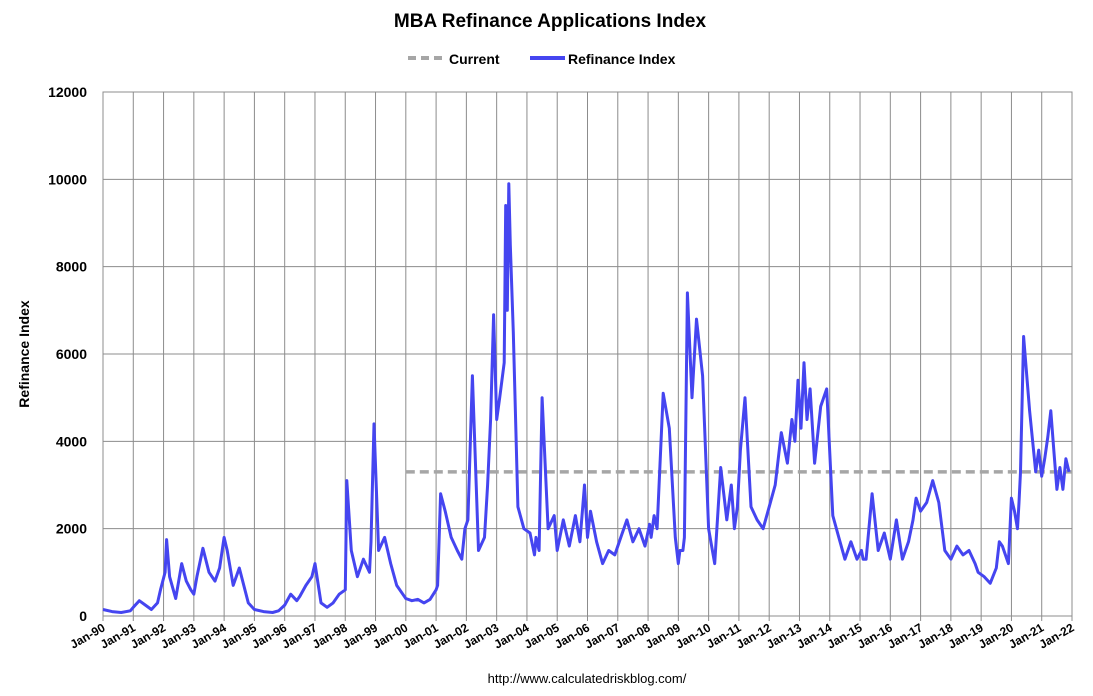 Image resolution: width=1093 pixels, height=696 pixels. What do you see at coordinates (542, 59) in the screenshot?
I see `legend: Current Refinance Index` at bounding box center [542, 59].